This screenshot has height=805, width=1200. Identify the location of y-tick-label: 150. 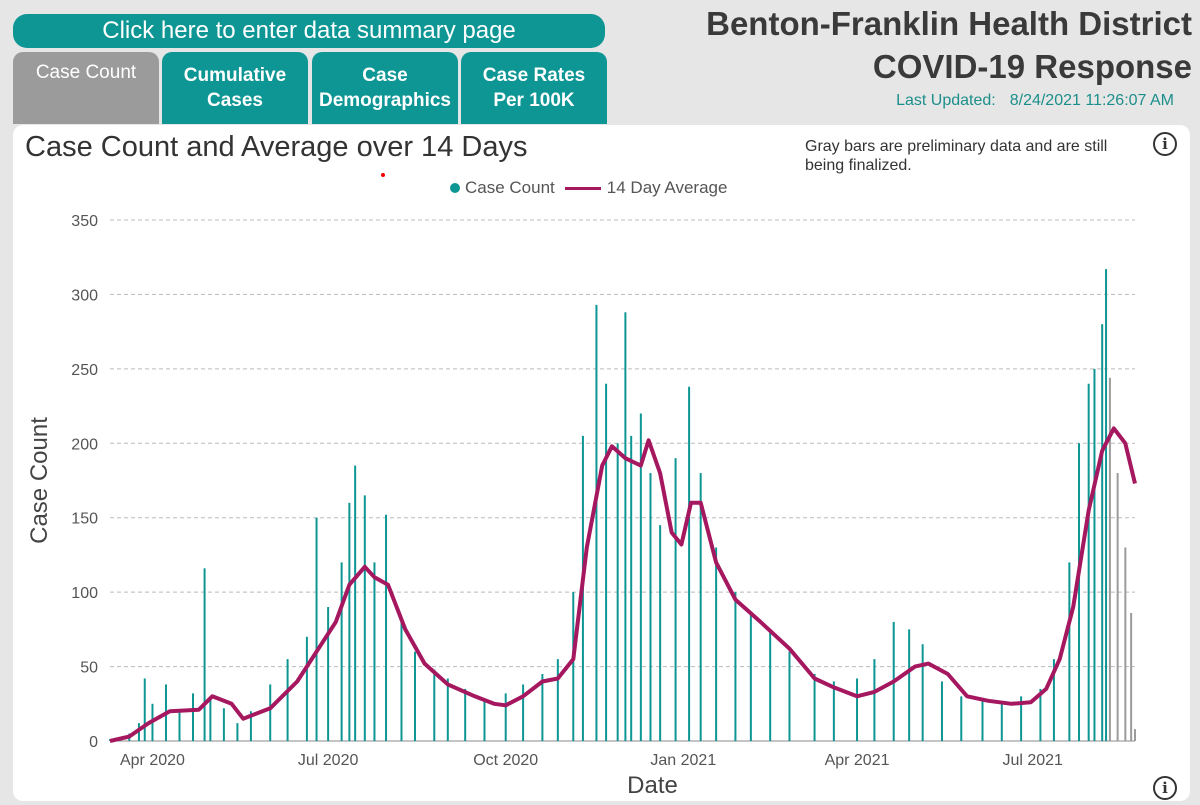
(84, 519).